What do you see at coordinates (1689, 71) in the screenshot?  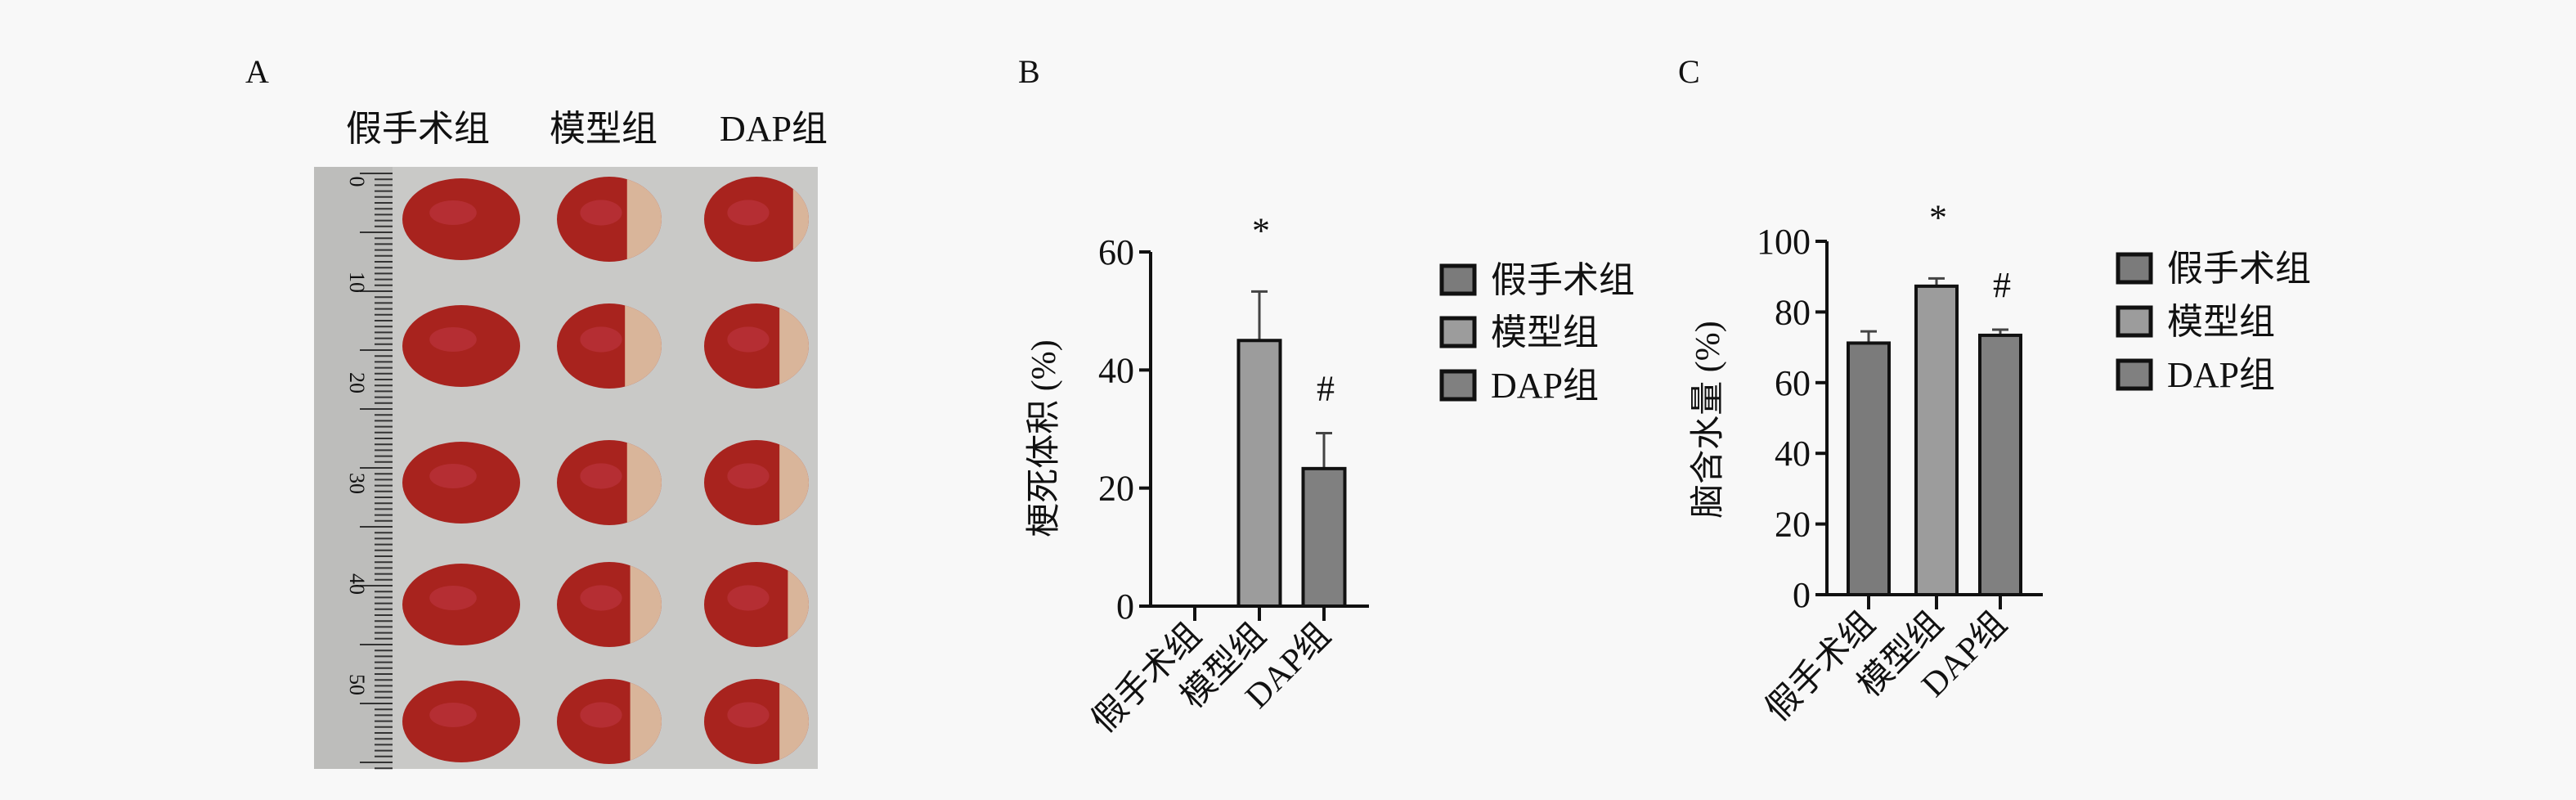 I see `panel-label-c: C` at bounding box center [1689, 71].